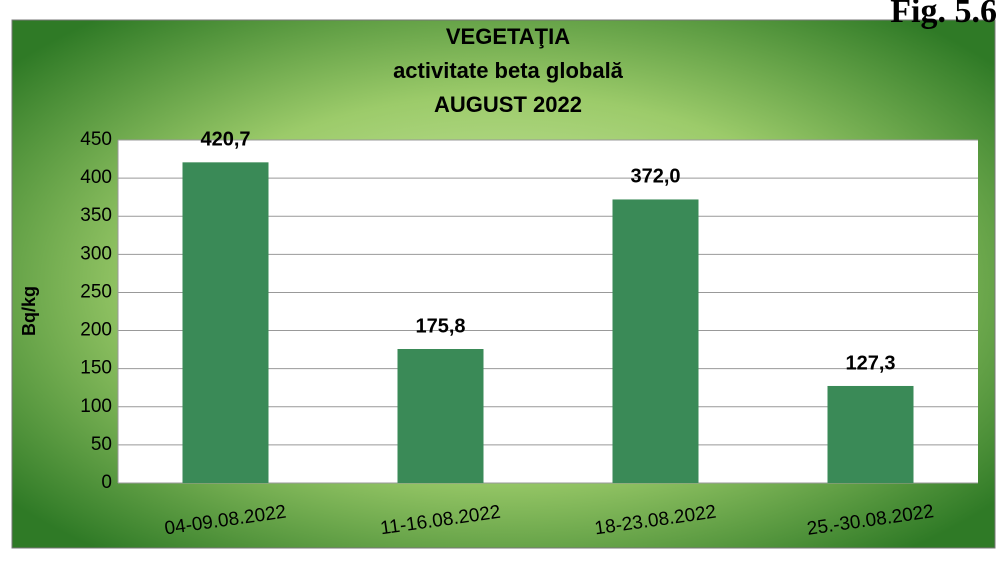  Describe the element at coordinates (96, 368) in the screenshot. I see `y-tick-label: 150` at that location.